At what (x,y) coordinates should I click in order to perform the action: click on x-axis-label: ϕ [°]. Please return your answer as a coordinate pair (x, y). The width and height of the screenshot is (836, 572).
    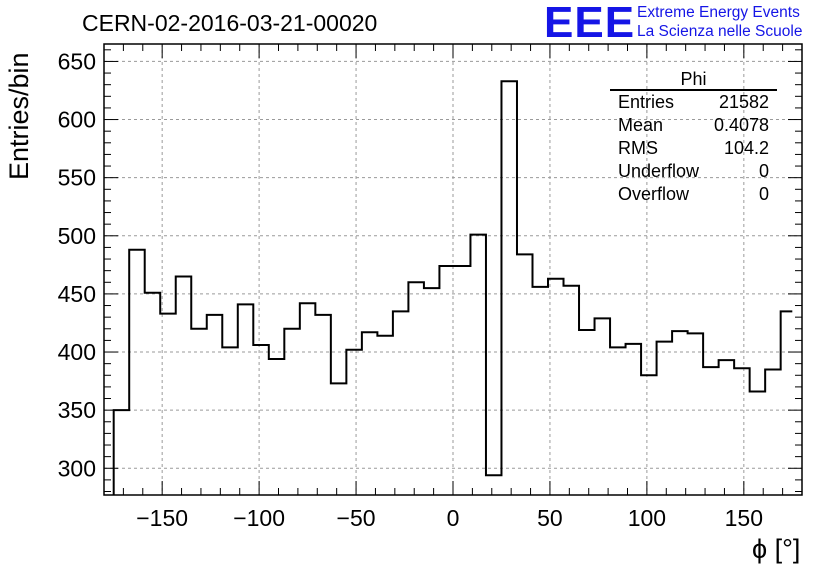
    Looking at the image, I should click on (776, 549).